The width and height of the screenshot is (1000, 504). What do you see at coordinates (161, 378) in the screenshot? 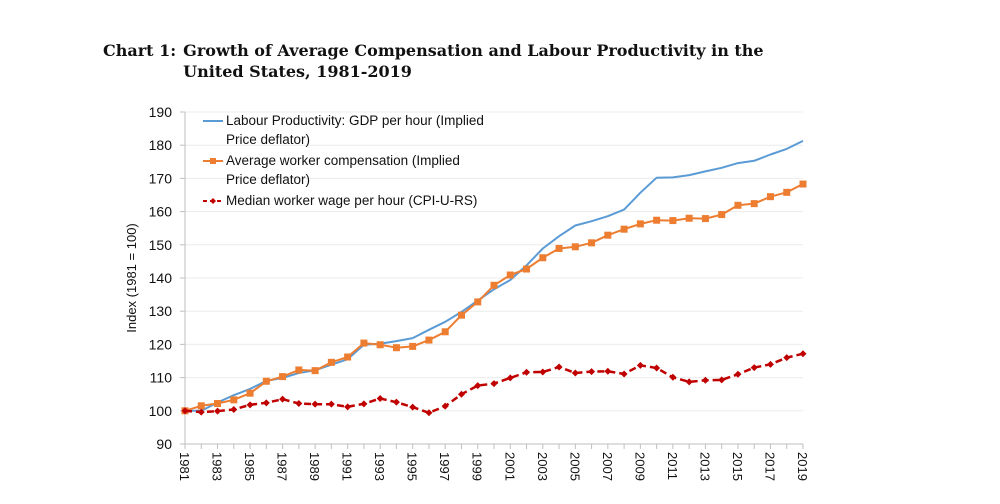
I see `y-tick-label: 110` at bounding box center [161, 378].